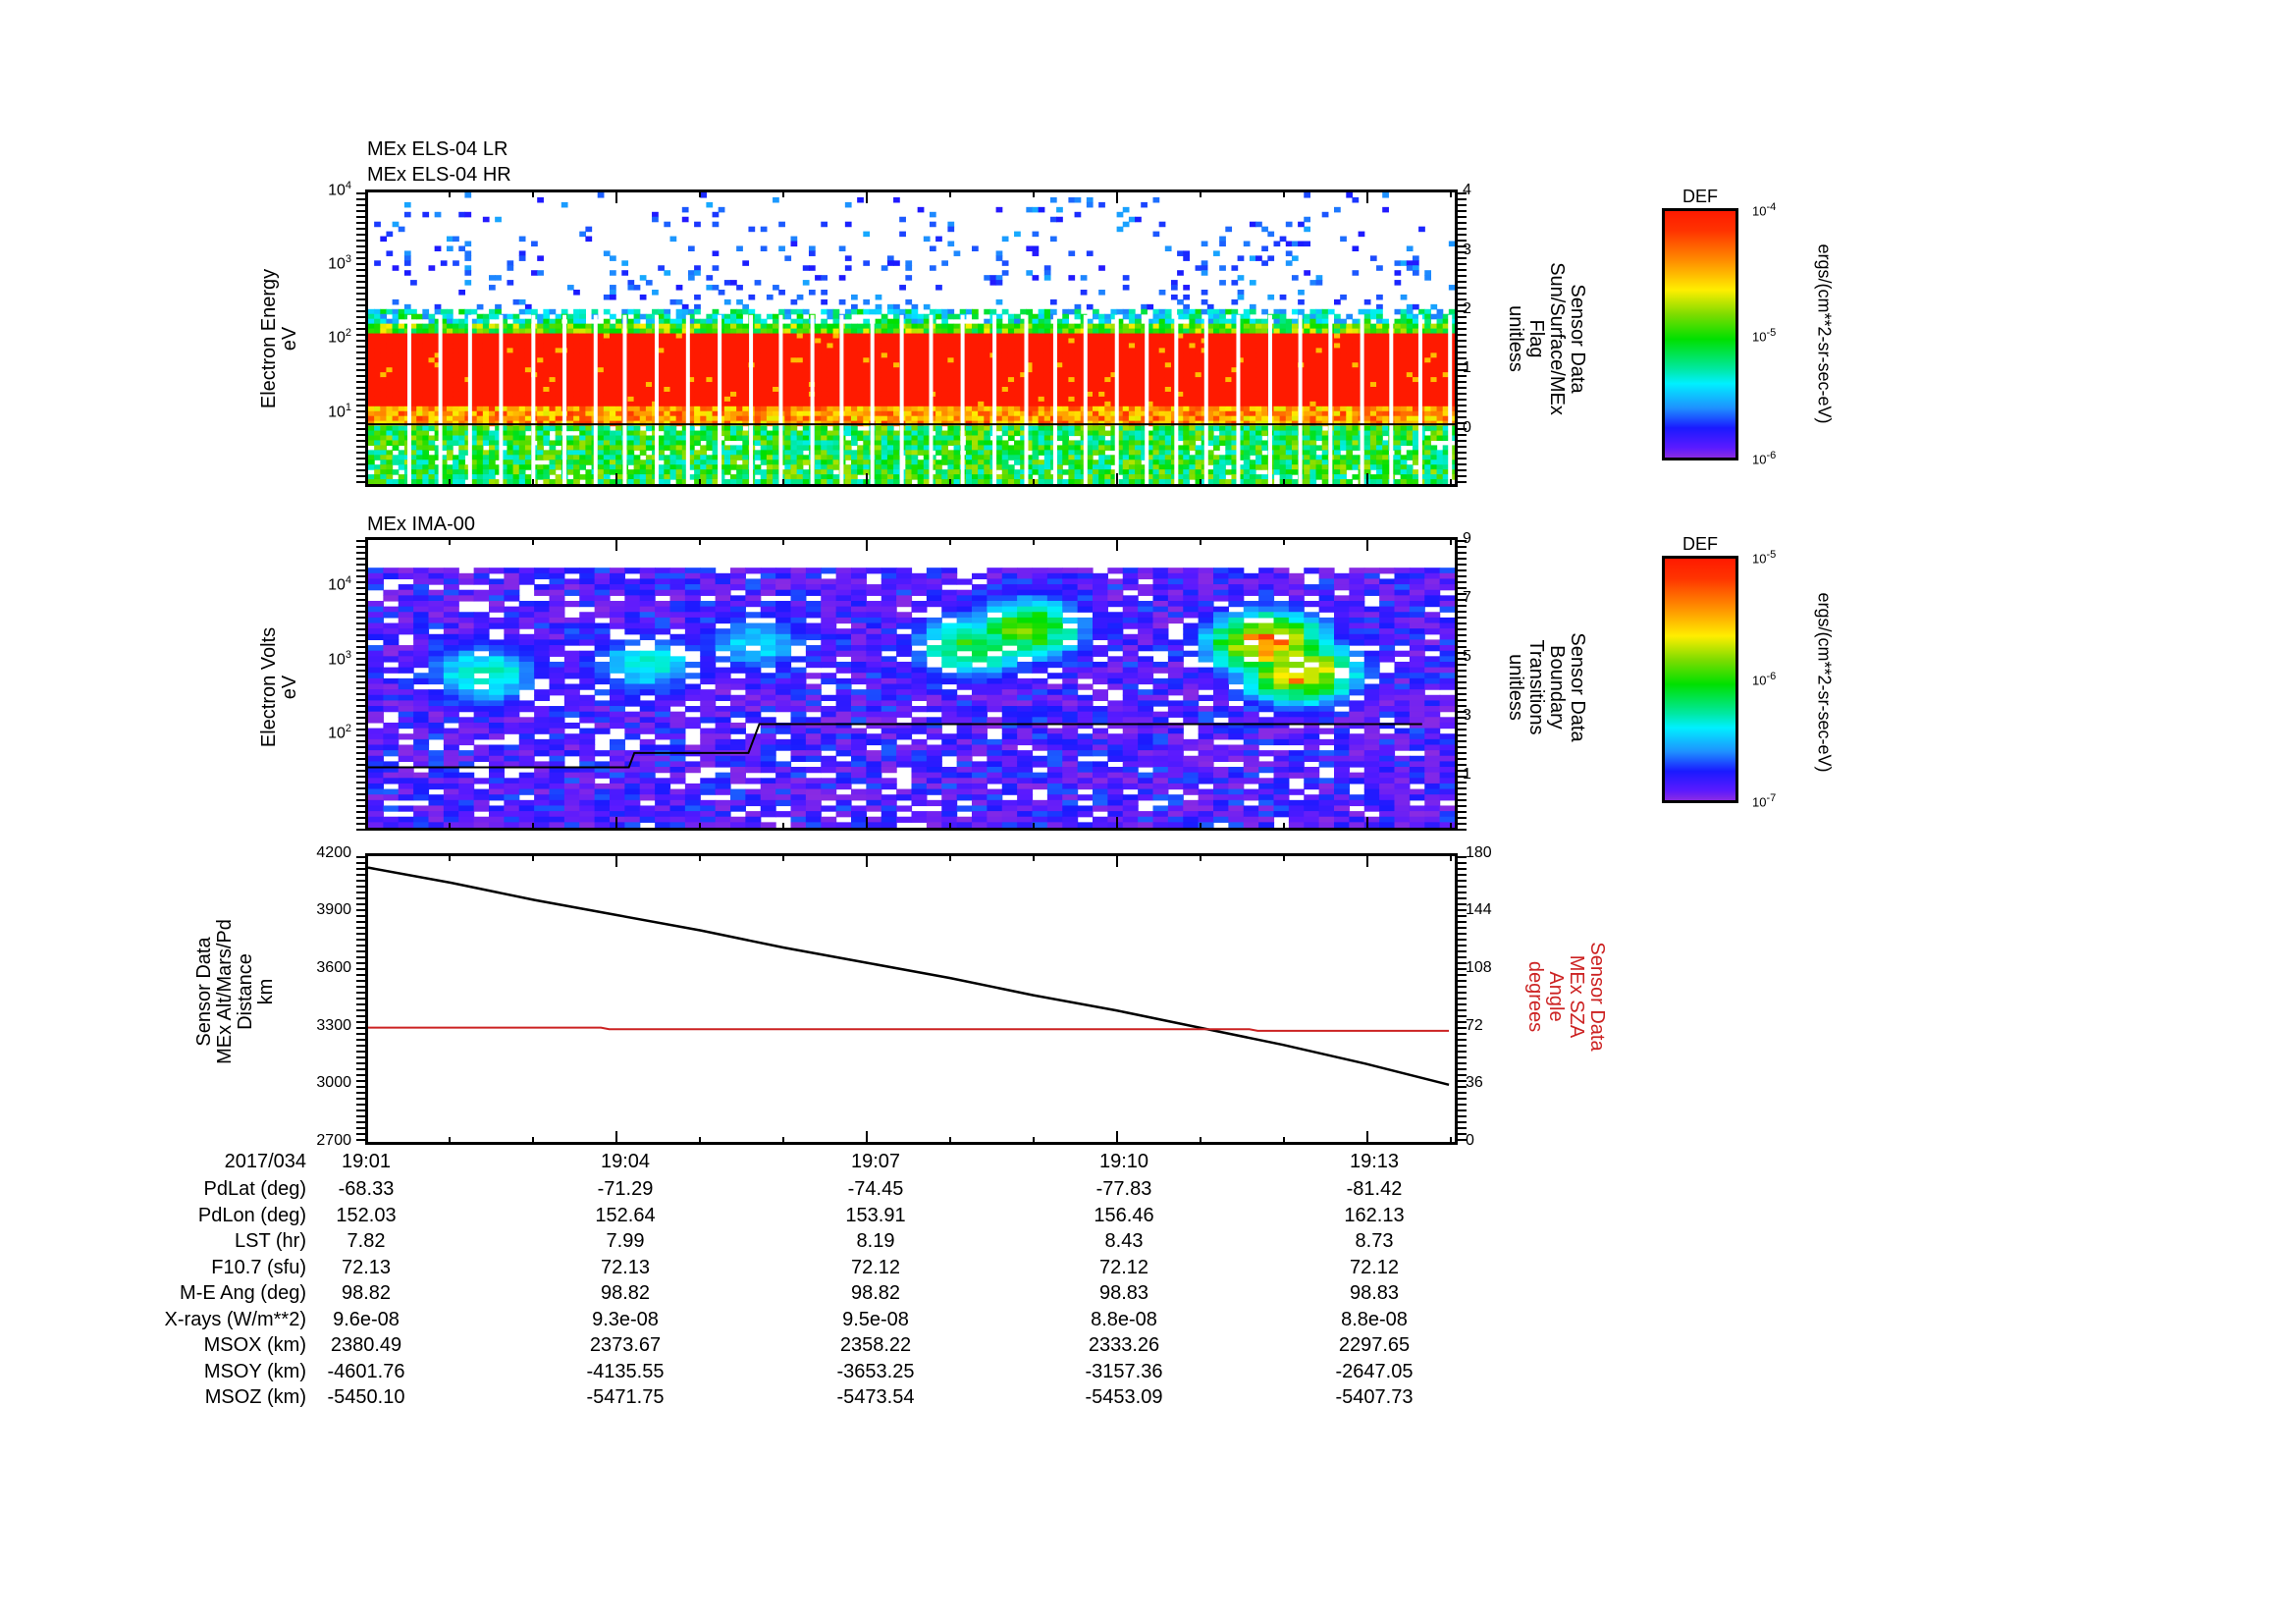 This screenshot has height=1623, width=2296. I want to click on els-ylabel-right: Sensor Data Sun/Surface/MEx Flag unitless, so click(1547, 338).